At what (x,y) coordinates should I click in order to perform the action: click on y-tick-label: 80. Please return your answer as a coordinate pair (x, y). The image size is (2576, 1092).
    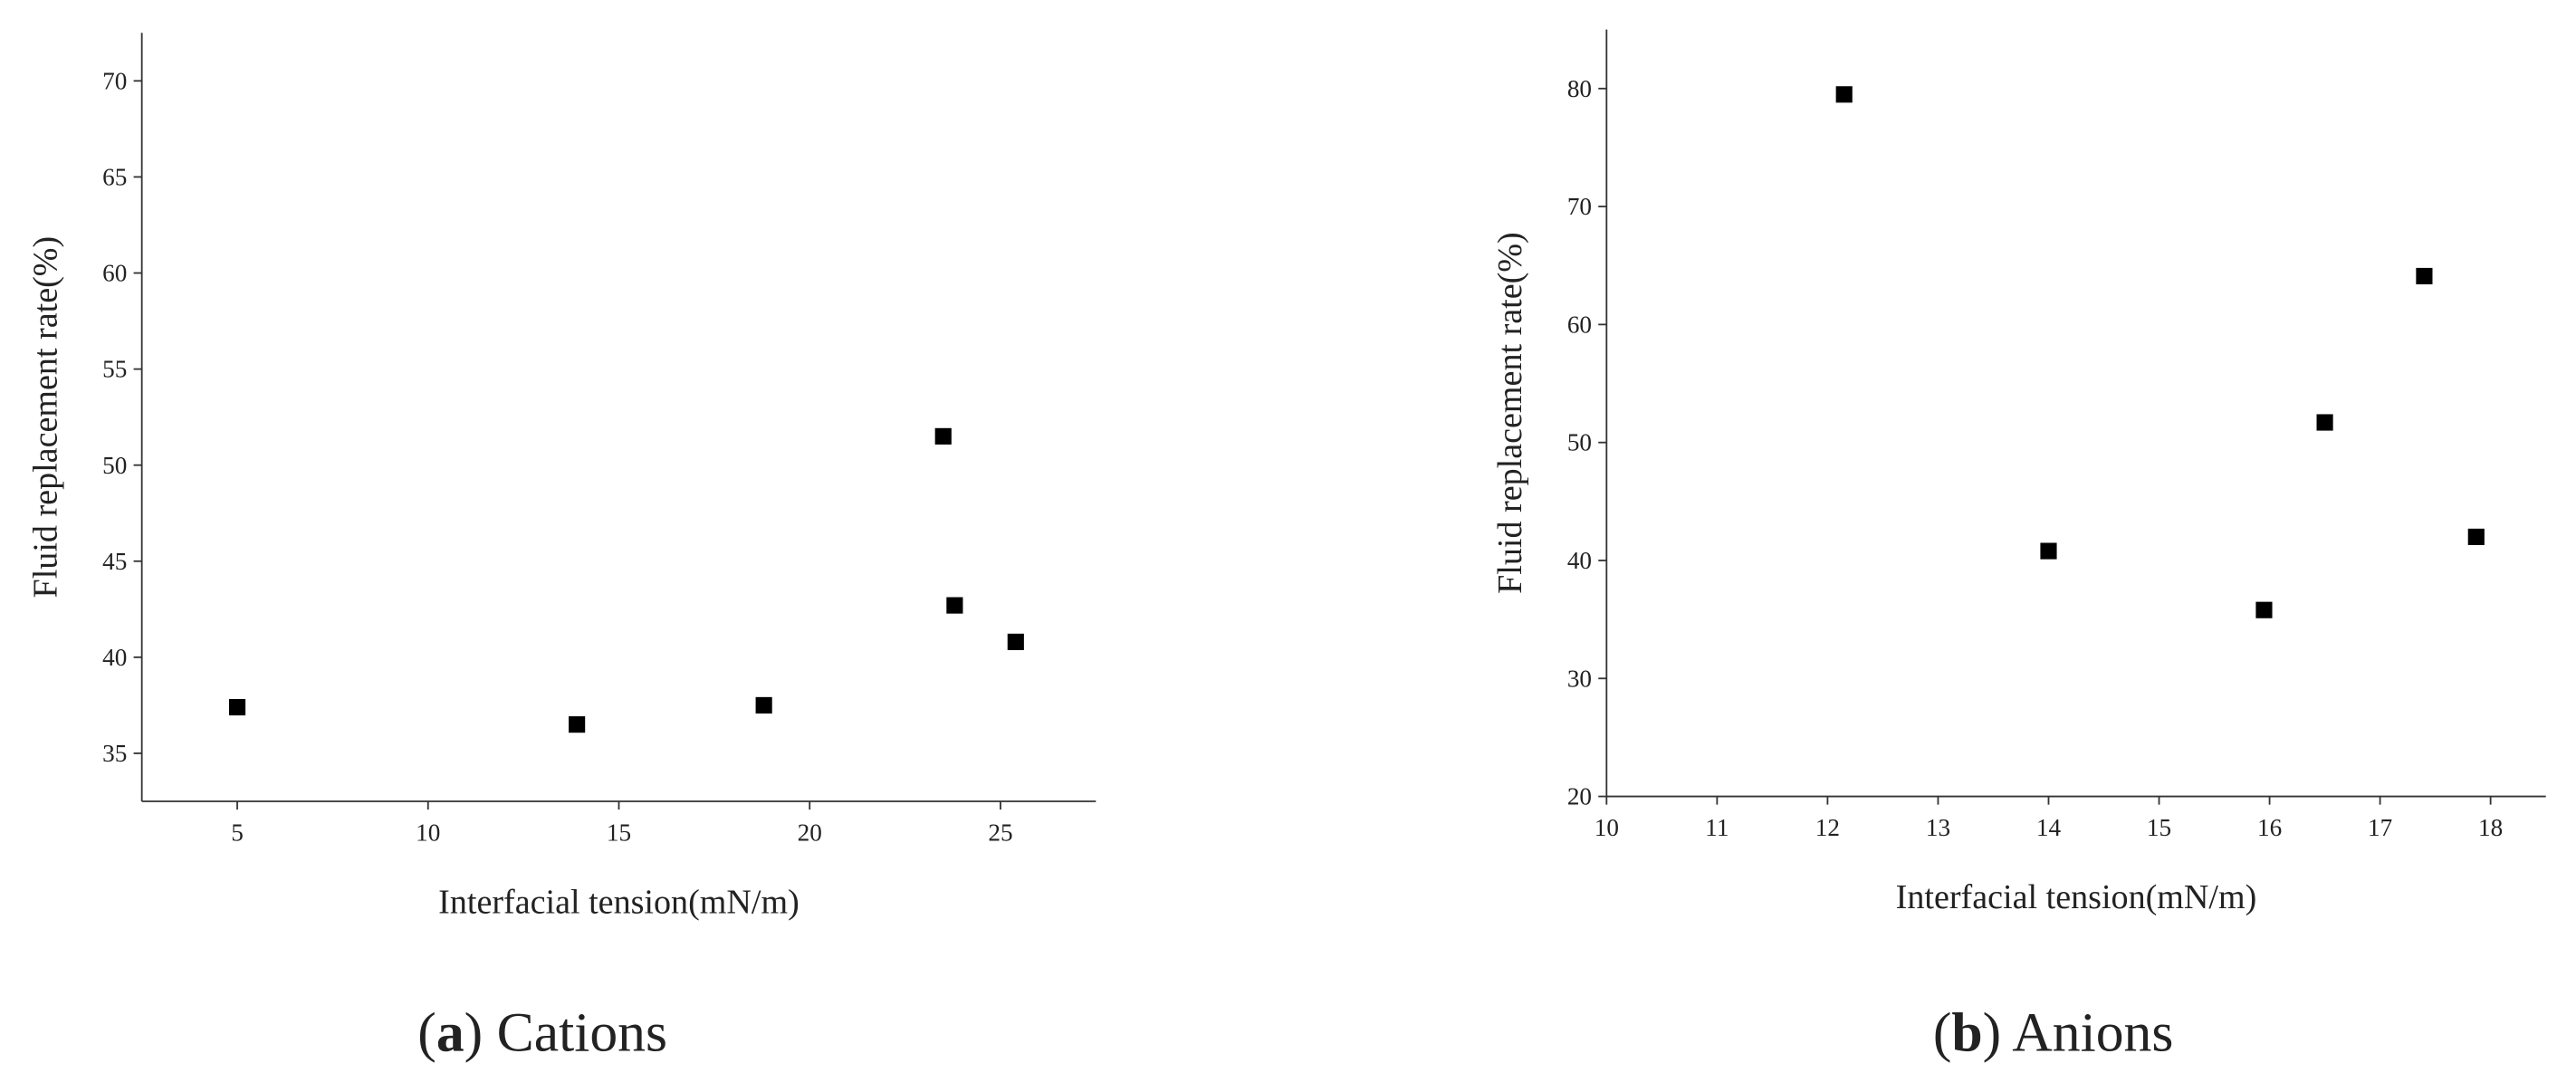
    Looking at the image, I should click on (1579, 88).